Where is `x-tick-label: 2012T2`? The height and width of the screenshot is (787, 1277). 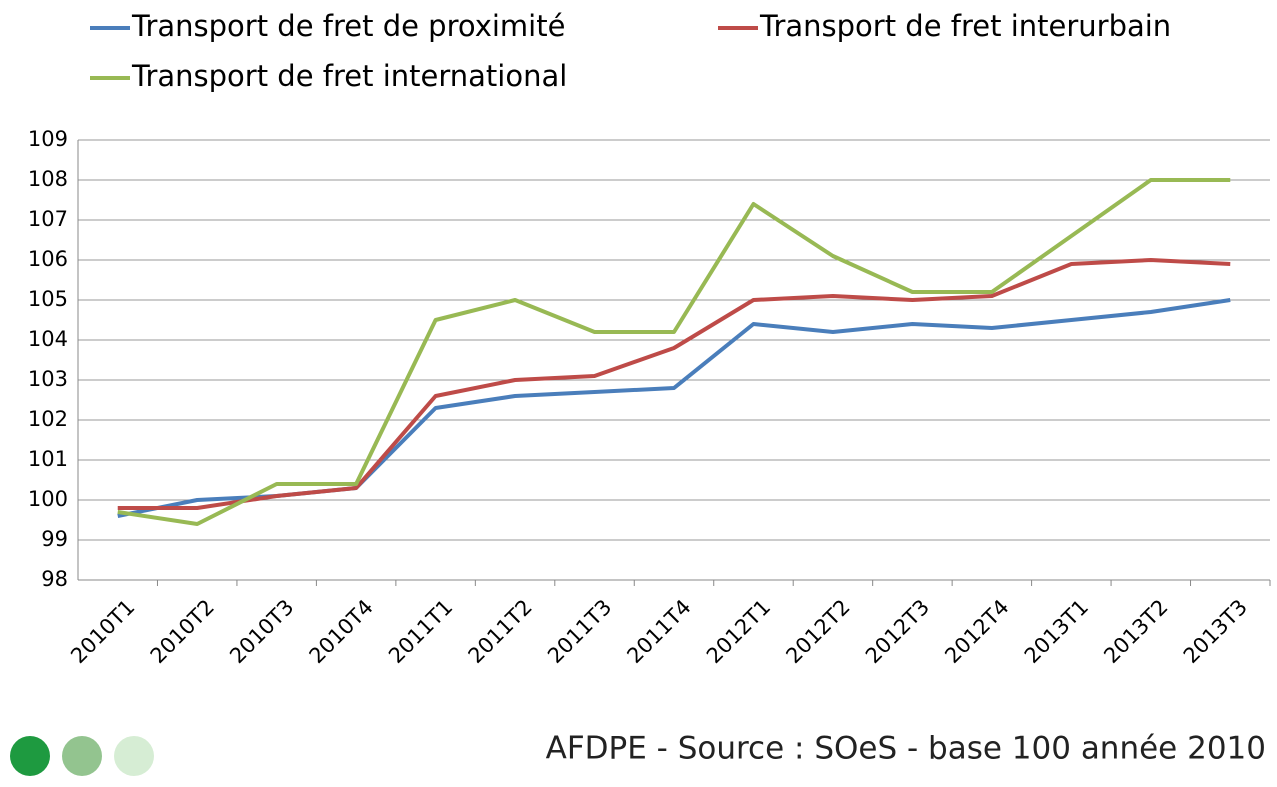
x-tick-label: 2012T2 is located at coordinates (817, 631).